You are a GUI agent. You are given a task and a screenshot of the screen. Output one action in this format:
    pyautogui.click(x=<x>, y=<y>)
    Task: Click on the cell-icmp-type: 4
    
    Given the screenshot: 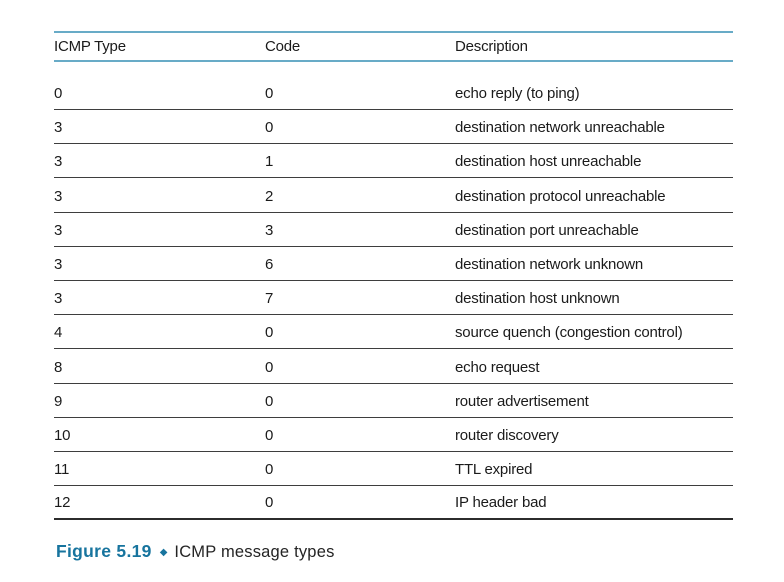 What is the action you would take?
    pyautogui.click(x=58, y=333)
    